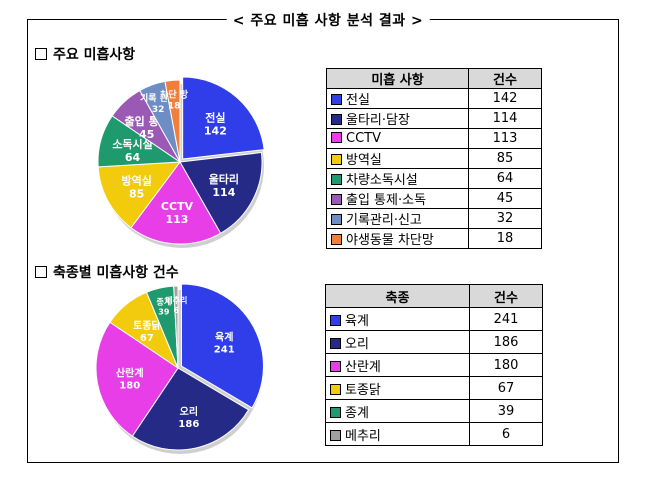  What do you see at coordinates (164, 312) in the screenshot?
I see `pie-slice-value: 39` at bounding box center [164, 312].